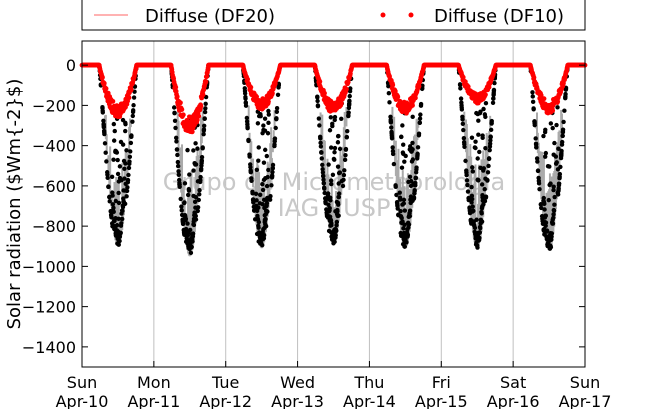  What do you see at coordinates (411, 15) in the screenshot?
I see `legend-dot-df10` at bounding box center [411, 15].